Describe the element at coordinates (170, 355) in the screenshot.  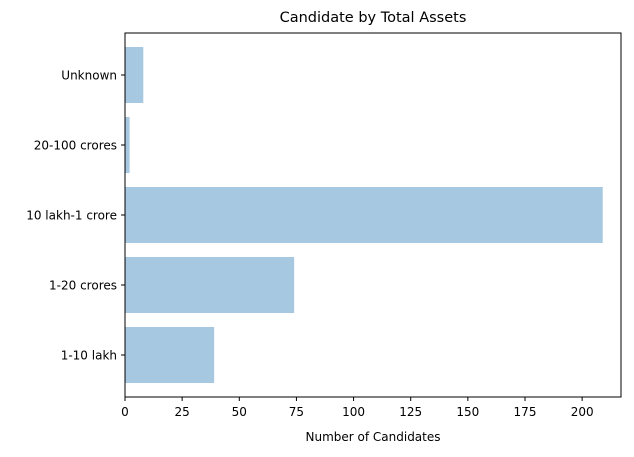
I see `bar-1-10-lakh` at that location.